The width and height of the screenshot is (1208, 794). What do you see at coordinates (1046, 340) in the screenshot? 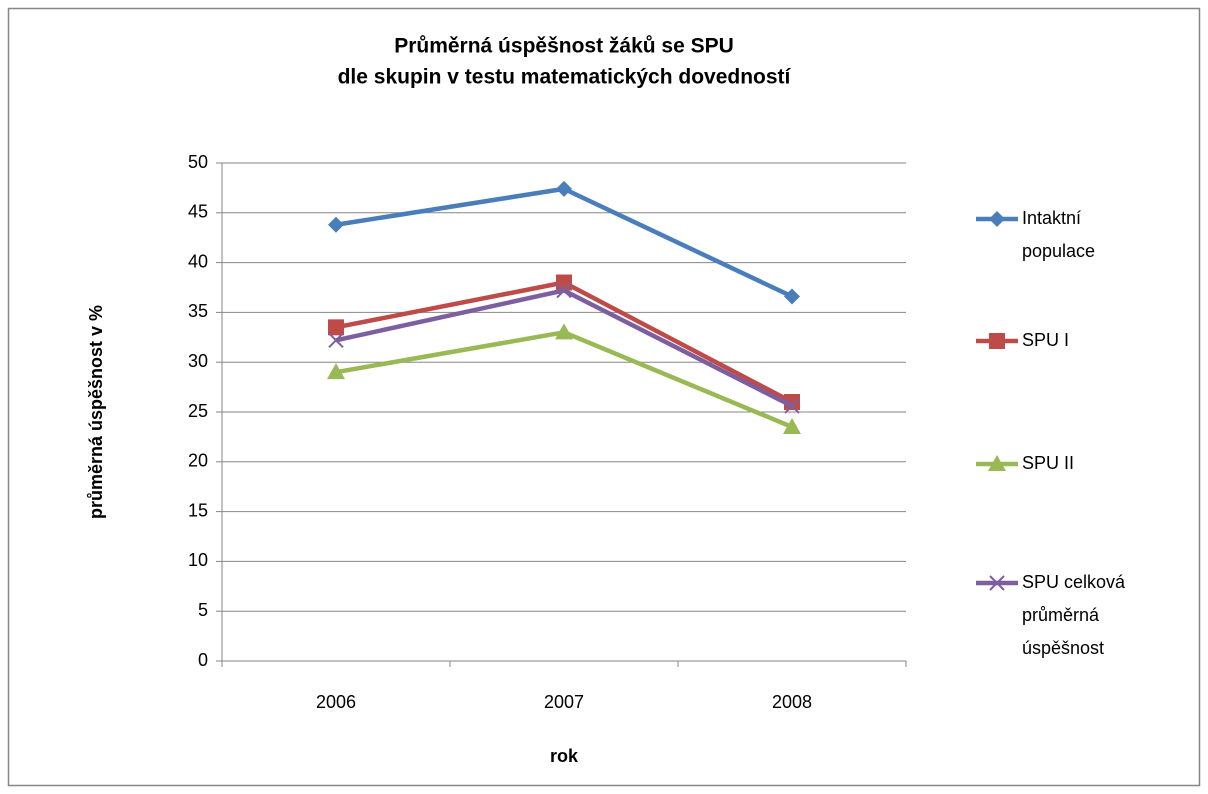
I see `legend-label: SPU I` at bounding box center [1046, 340].